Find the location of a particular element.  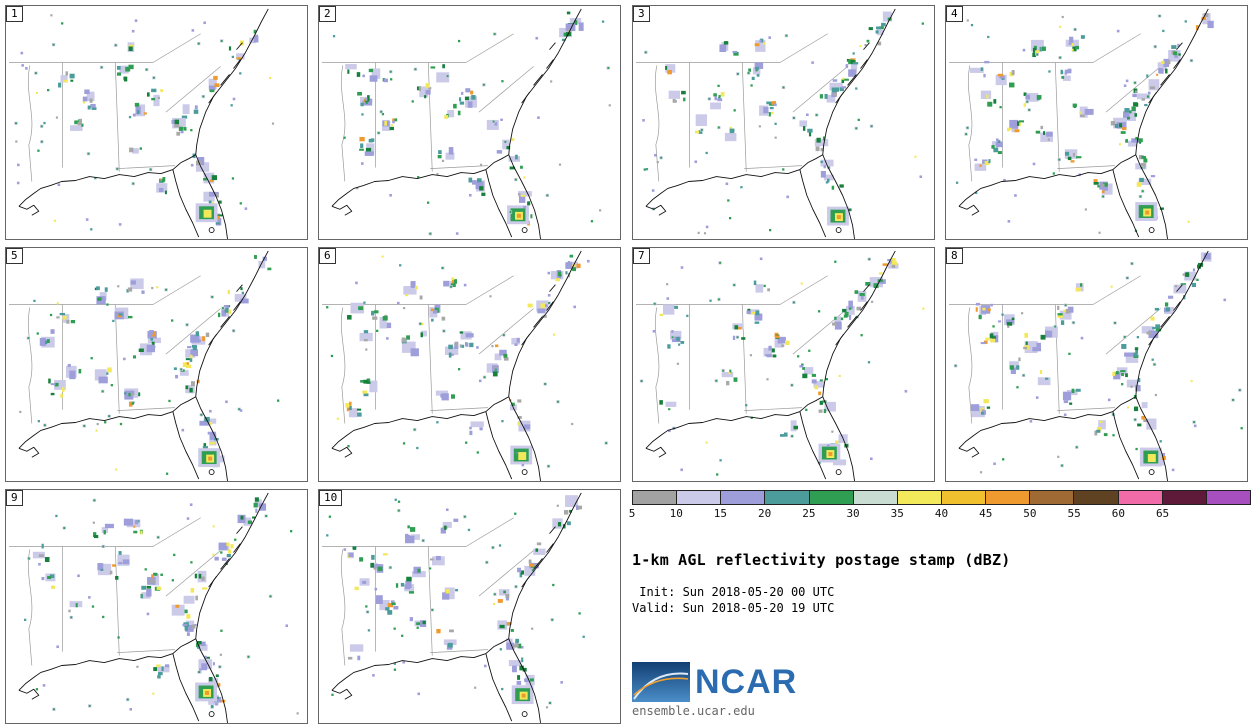

forecast-panel-6: 6 is located at coordinates (469, 364).